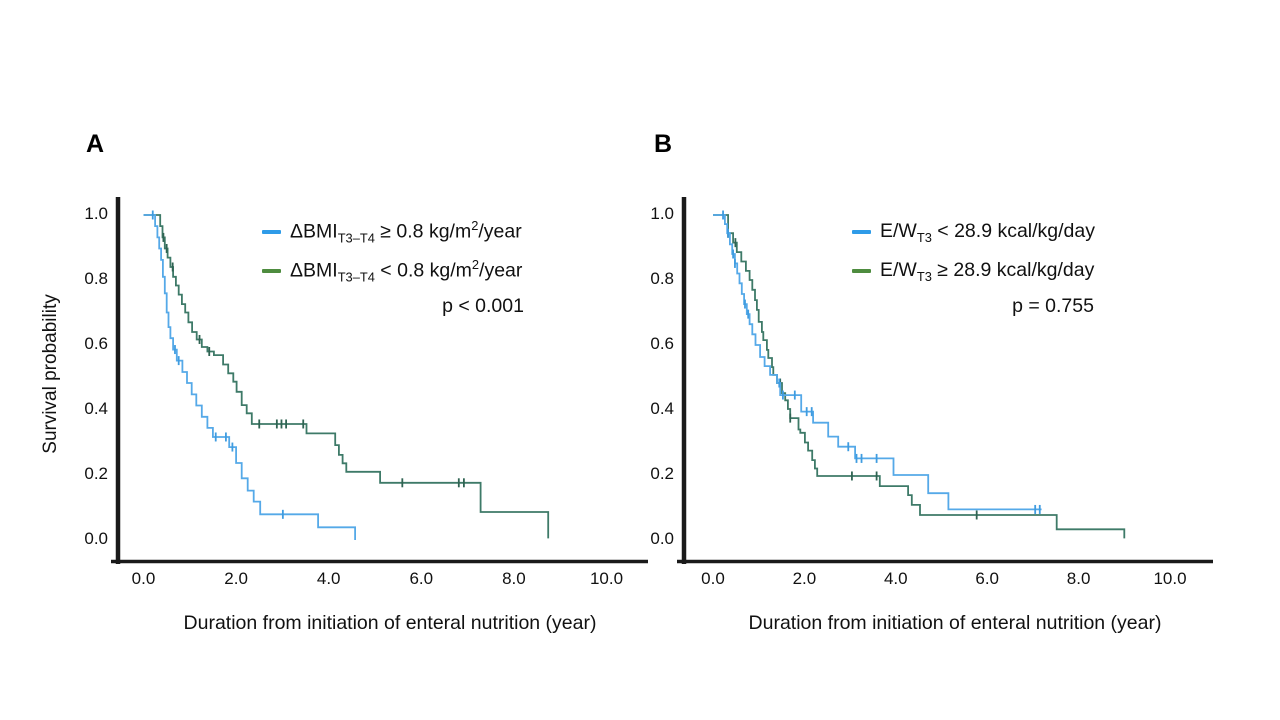  I want to click on panel-a-label: A, so click(95, 144).